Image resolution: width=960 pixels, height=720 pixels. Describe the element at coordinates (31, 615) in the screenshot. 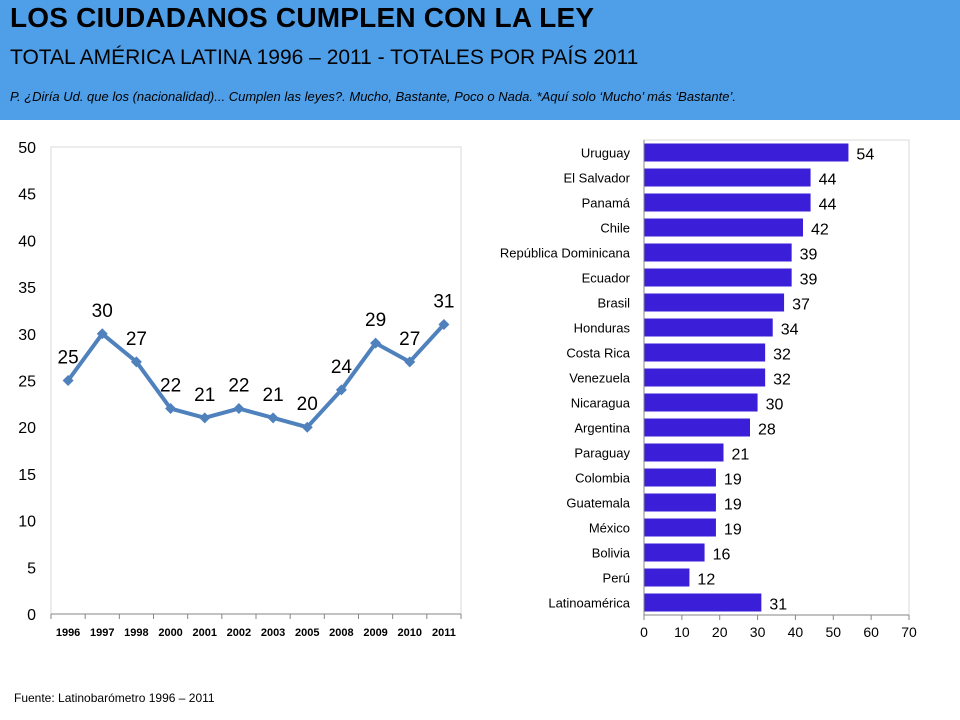

I see `y-tick-label: 0` at that location.